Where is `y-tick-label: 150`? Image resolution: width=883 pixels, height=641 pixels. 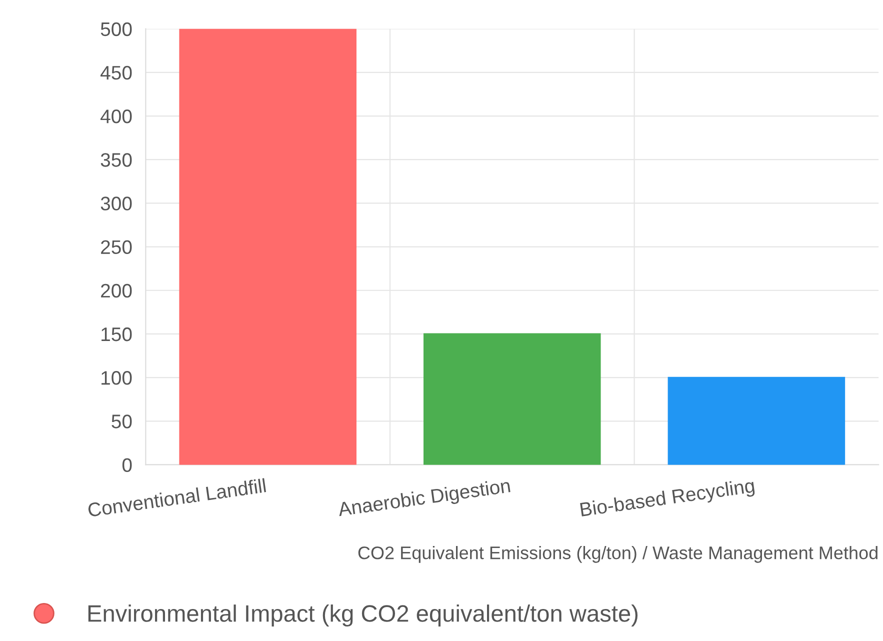 y-tick-label: 150 is located at coordinates (117, 334).